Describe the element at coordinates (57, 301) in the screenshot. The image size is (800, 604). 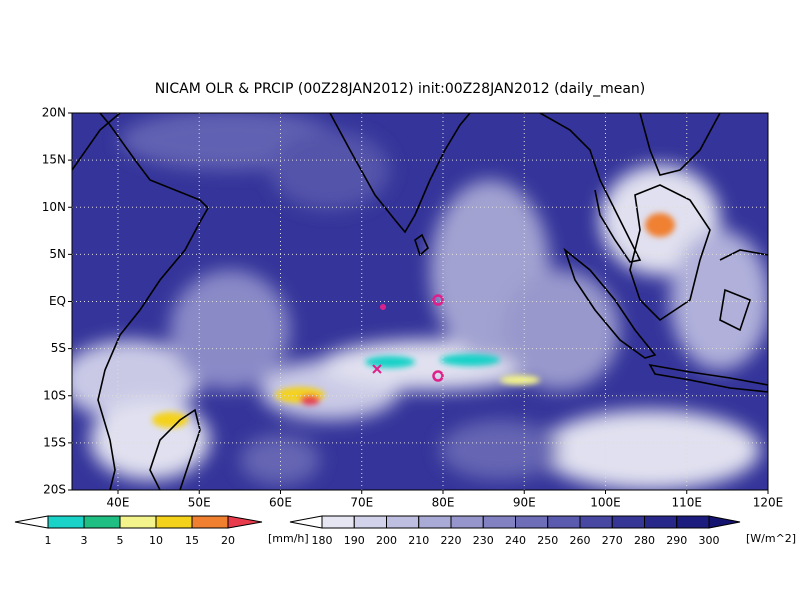
I see `y-tick-label: EQ` at that location.